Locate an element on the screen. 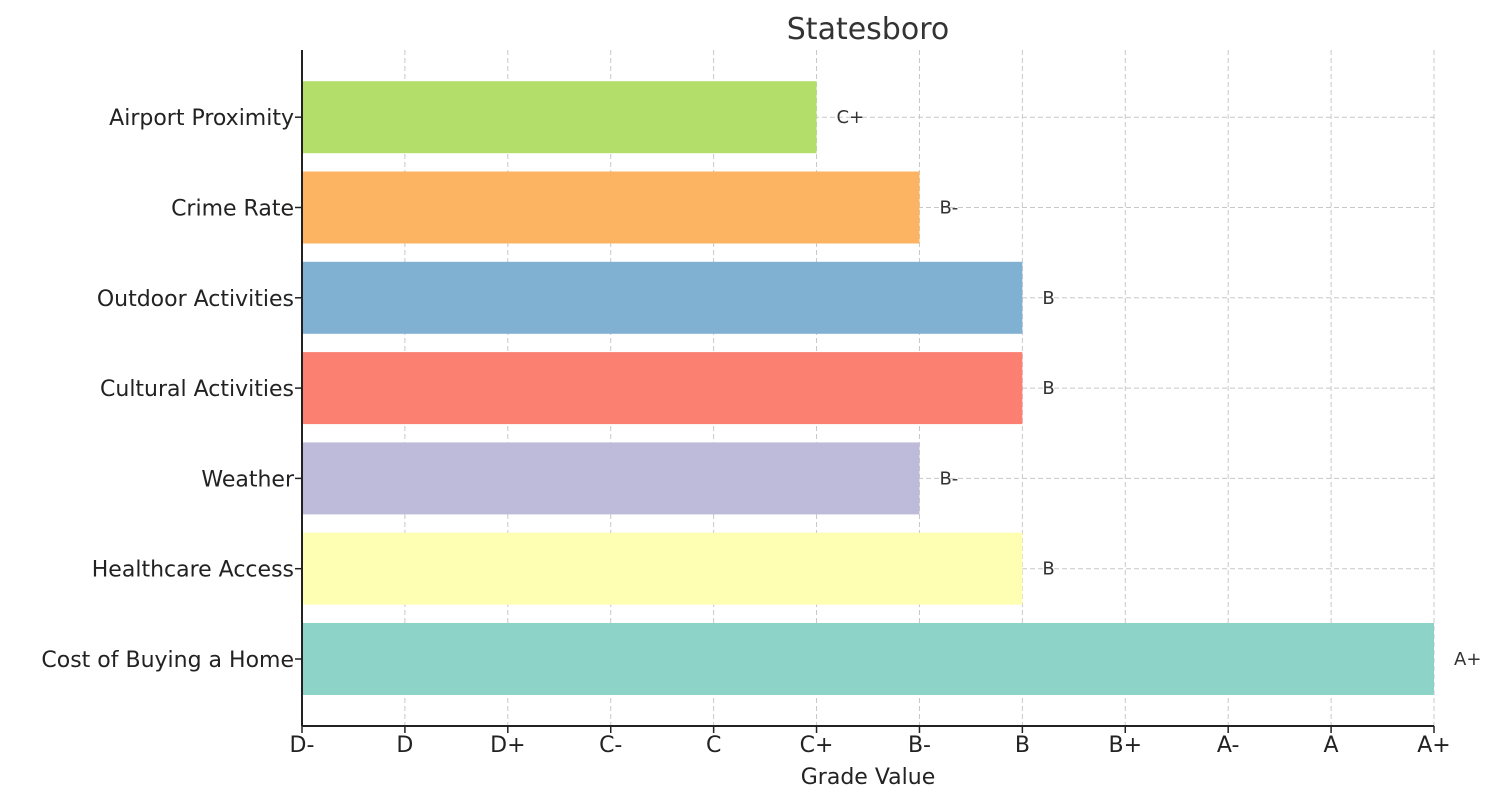  x-axis-label: Grade Value is located at coordinates (868, 777).